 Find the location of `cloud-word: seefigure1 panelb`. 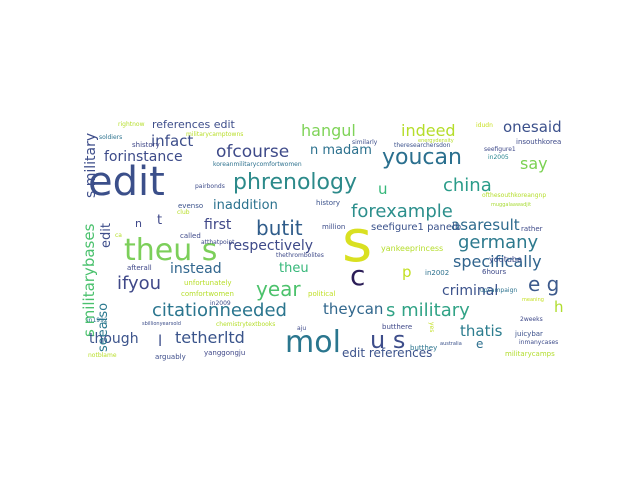

cloud-word: seefigure1 panelb is located at coordinates (416, 227).